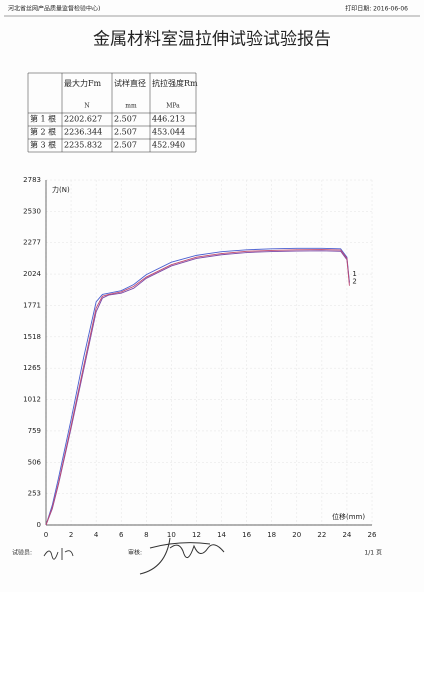 The width and height of the screenshot is (424, 700). Describe the element at coordinates (168, 132) in the screenshot. I see `table-cell: 453.044` at that location.